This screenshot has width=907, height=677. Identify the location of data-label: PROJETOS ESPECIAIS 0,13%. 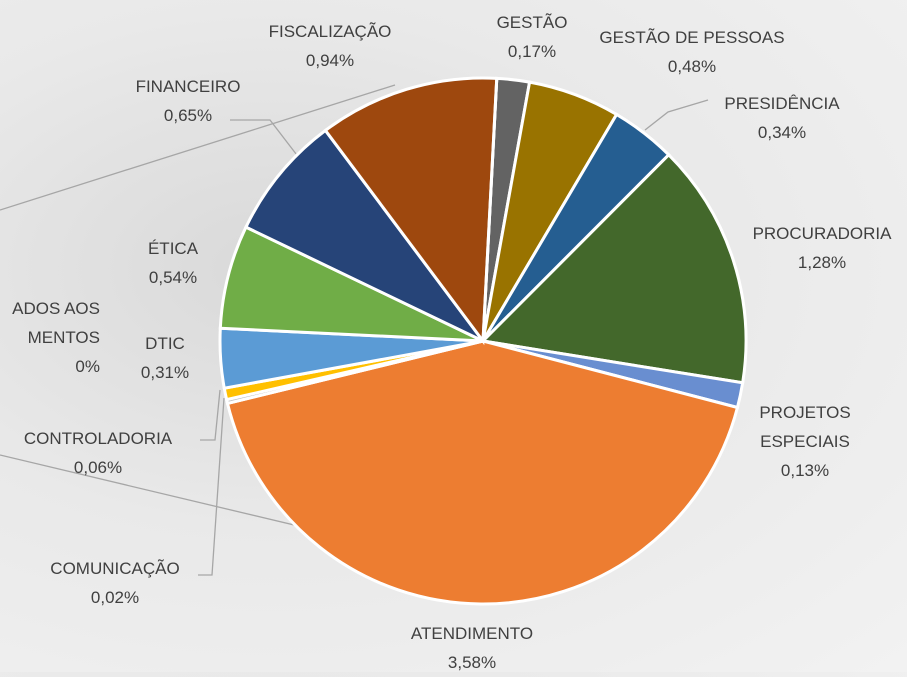
(804, 441).